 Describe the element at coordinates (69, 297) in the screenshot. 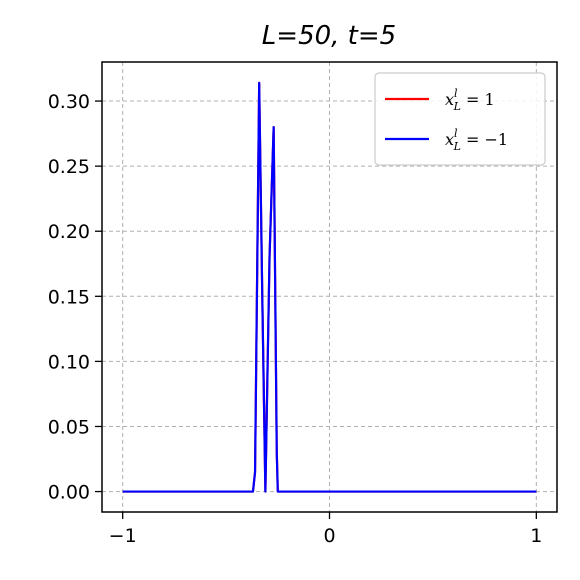

I see `y-tick-label: 0.15` at that location.